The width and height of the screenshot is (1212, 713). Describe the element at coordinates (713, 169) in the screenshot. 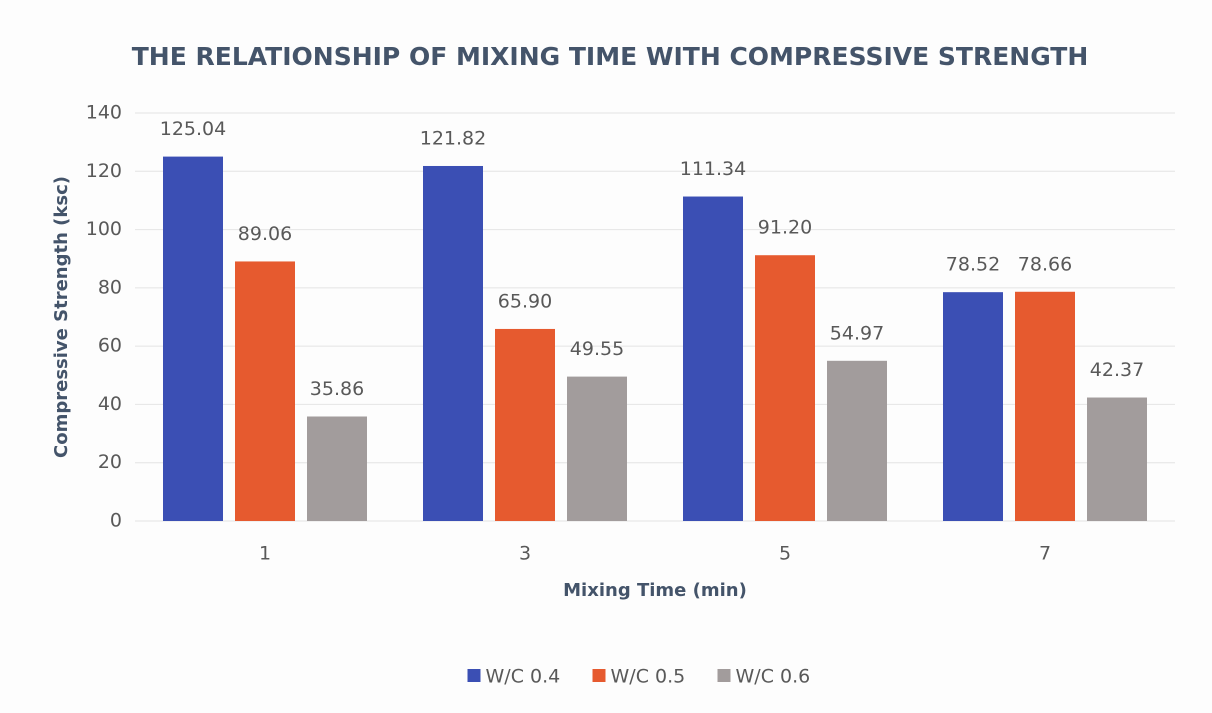

I see `value-label: 111.34` at that location.